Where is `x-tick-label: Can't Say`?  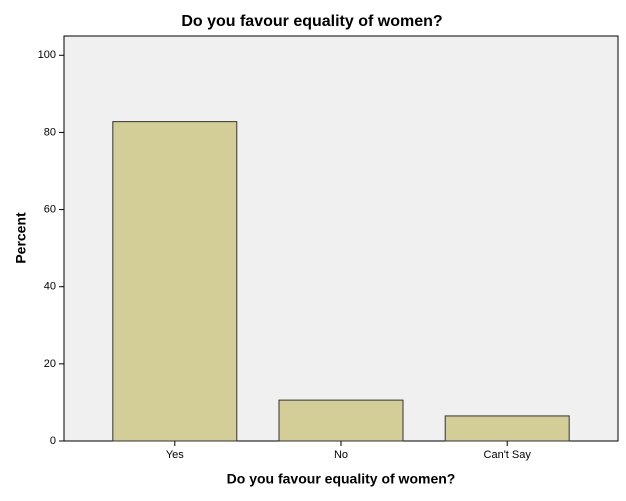
x-tick-label: Can't Say is located at coordinates (508, 455).